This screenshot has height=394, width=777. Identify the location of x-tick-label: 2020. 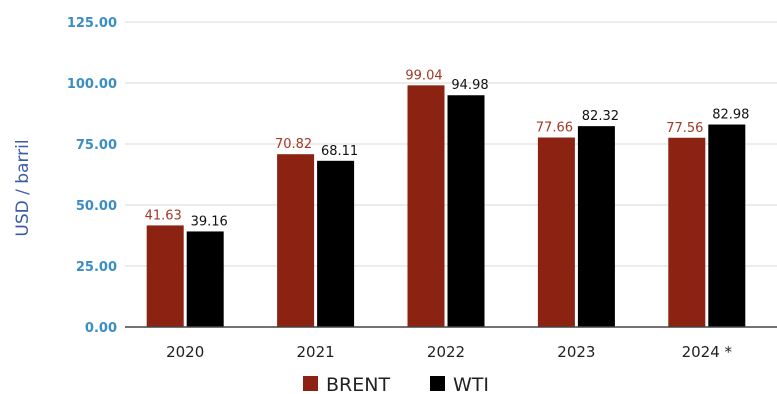
(185, 352).